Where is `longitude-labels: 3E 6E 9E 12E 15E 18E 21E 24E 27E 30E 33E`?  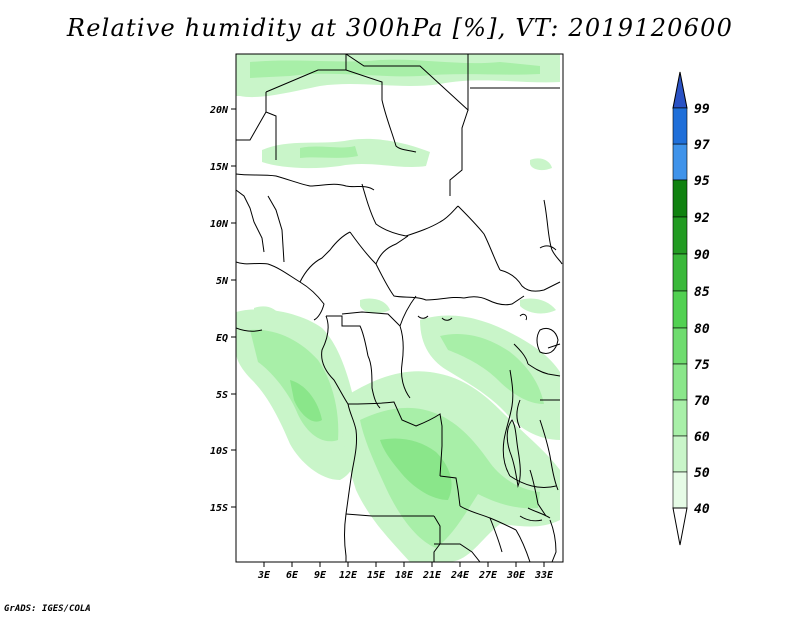 longitude-labels: 3E 6E 9E 12E 15E 18E 21E 24E 27E 30E 33E is located at coordinates (405, 575).